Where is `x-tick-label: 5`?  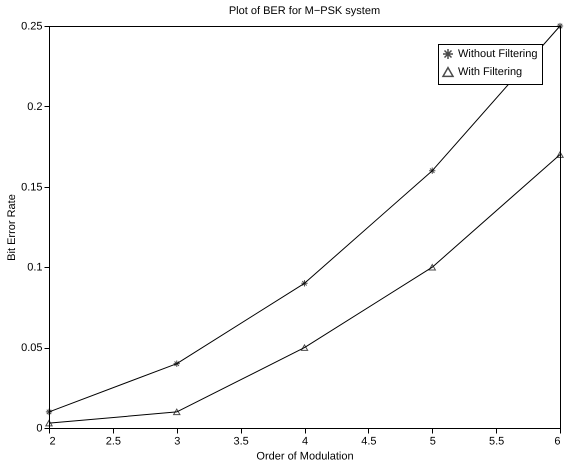 x-tick-label: 5 is located at coordinates (433, 442).